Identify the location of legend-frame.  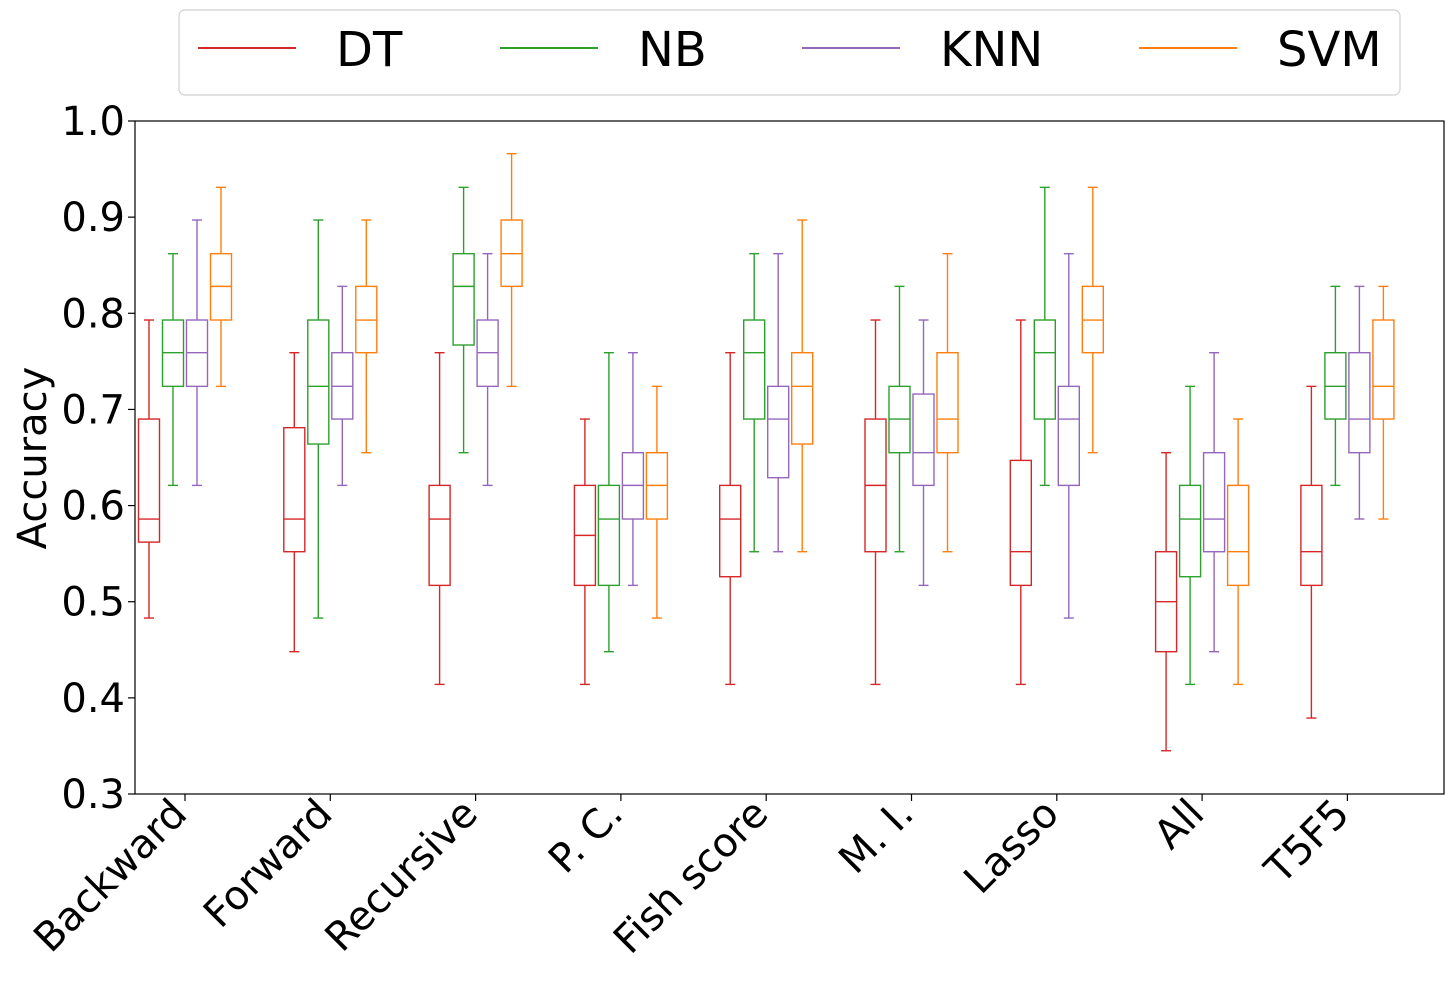
(789, 52).